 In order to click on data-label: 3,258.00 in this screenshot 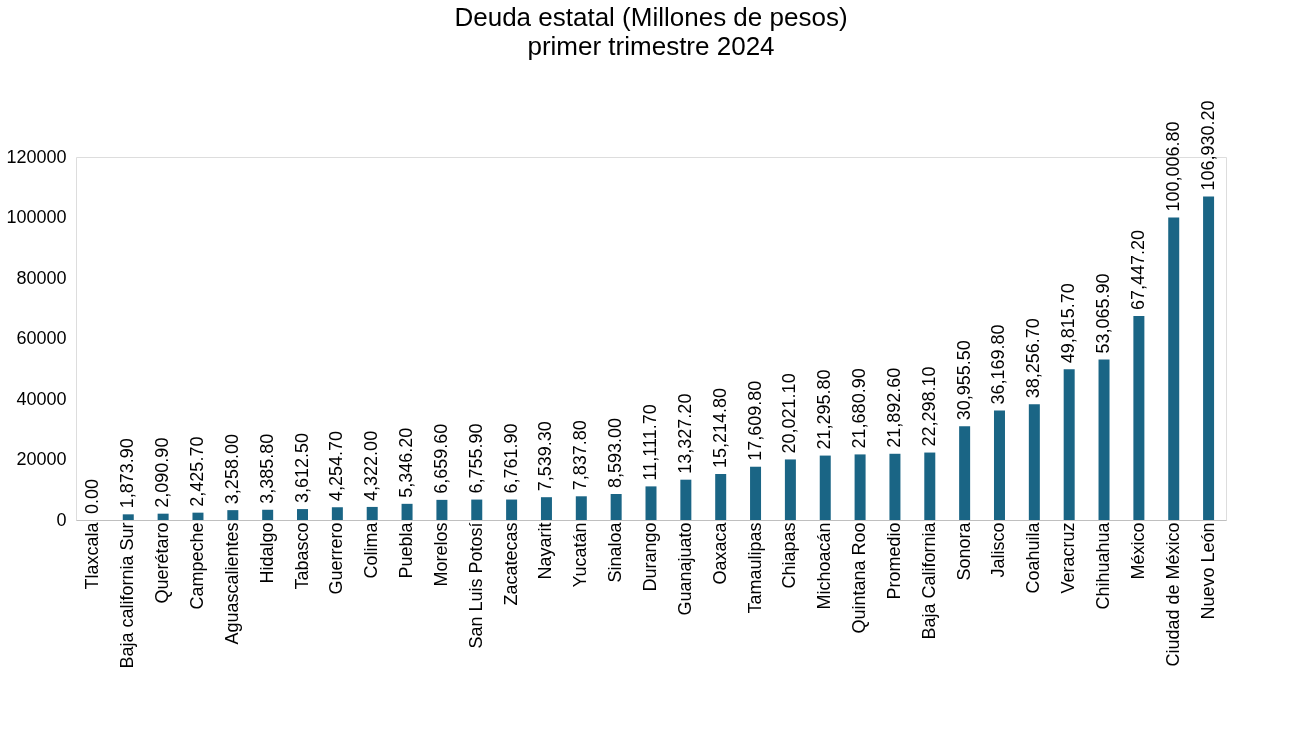, I will do `click(231, 469)`.